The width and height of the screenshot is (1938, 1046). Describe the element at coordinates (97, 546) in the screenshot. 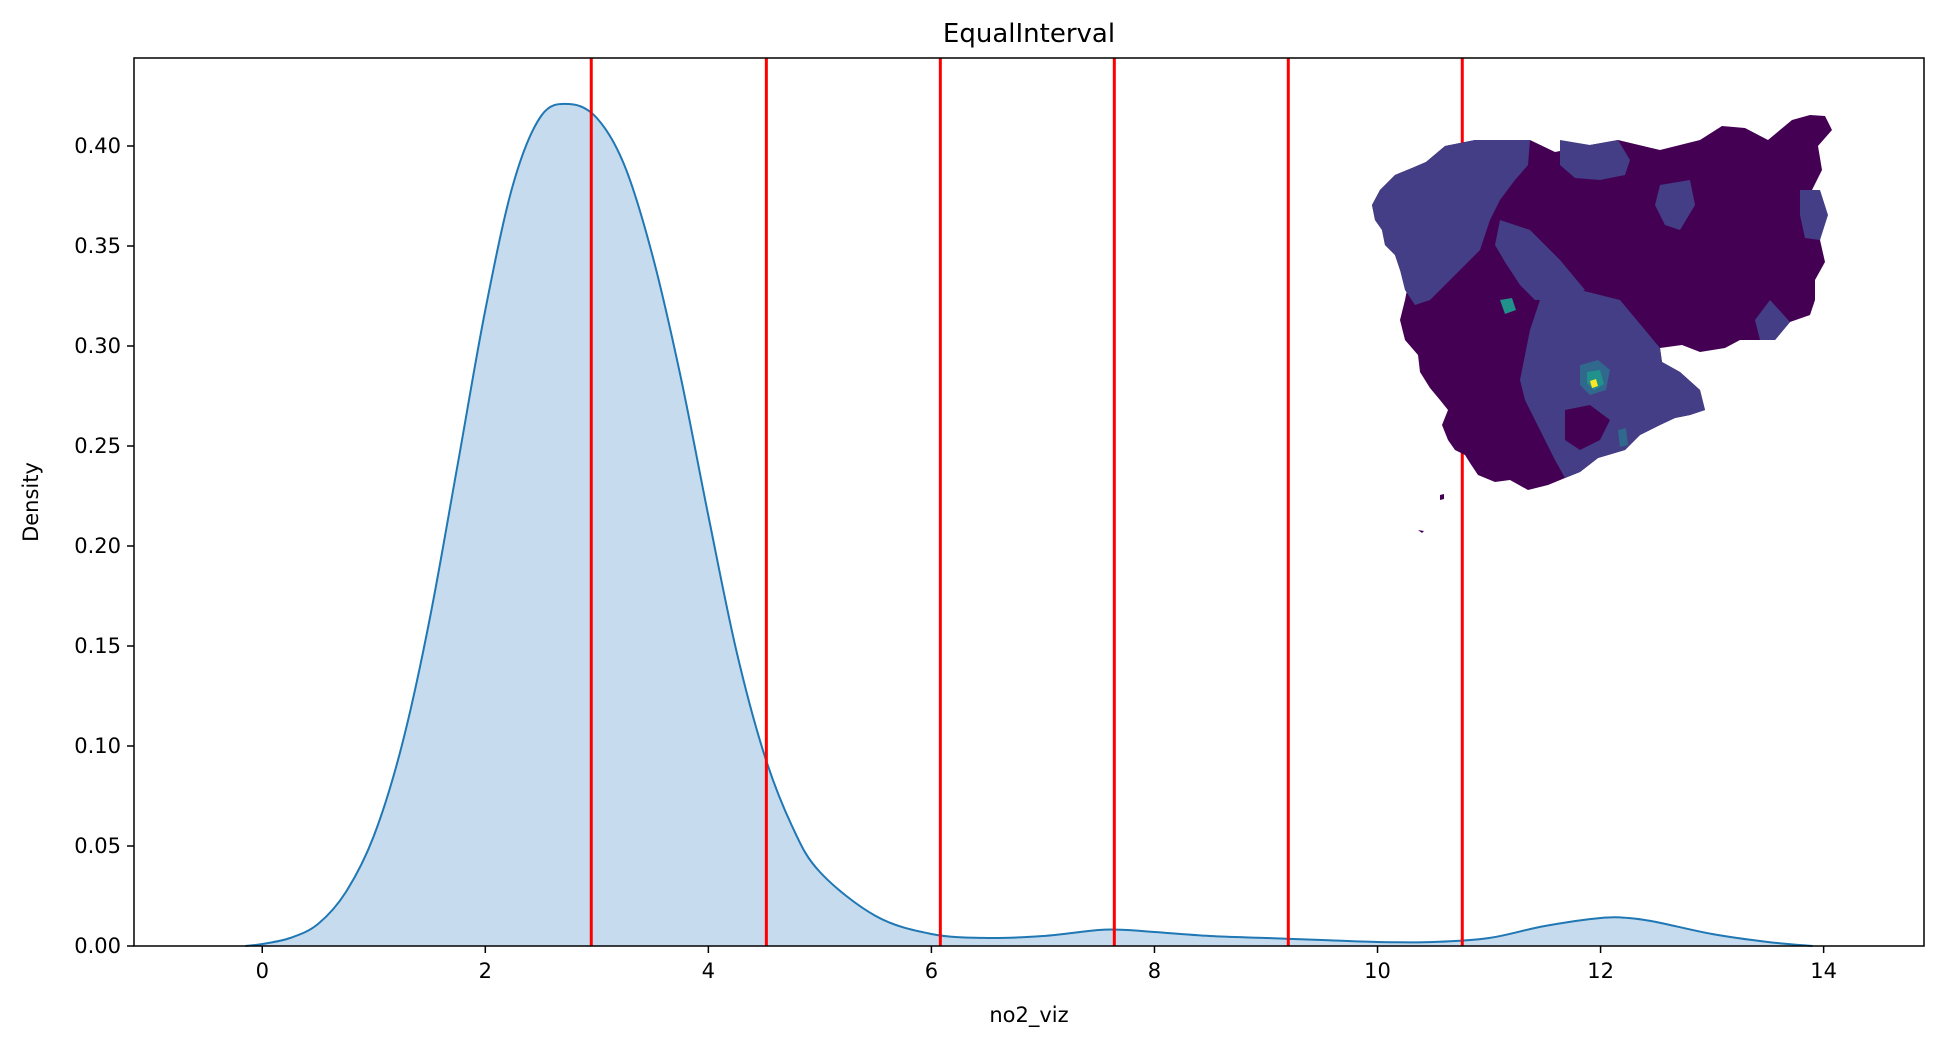

I see `y-tick-label: 0.20` at that location.